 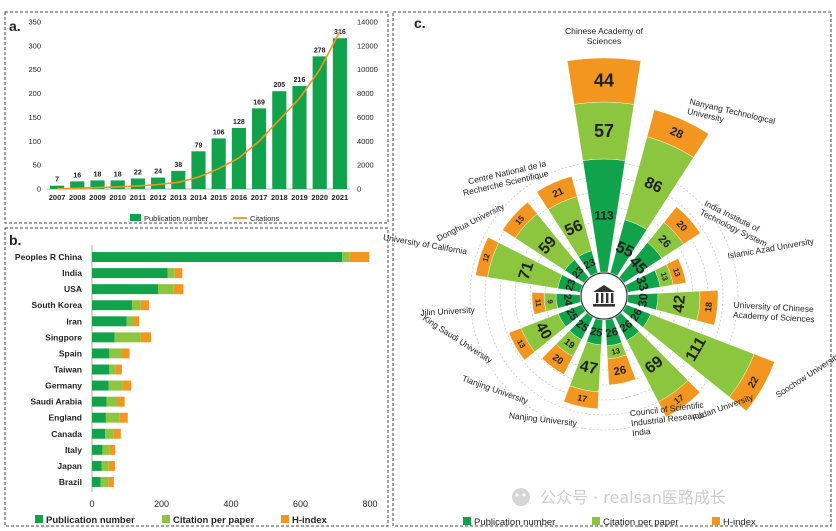 I want to click on panel-a-y2-tick: 6000, so click(x=365, y=117).